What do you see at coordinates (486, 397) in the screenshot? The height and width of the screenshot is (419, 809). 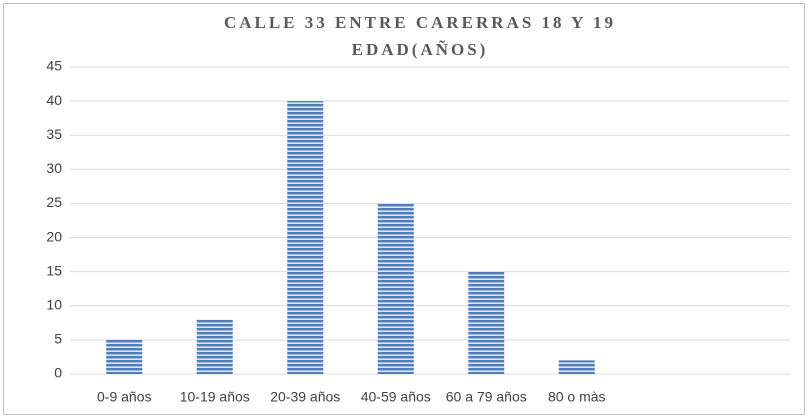 I see `x-tick-label: 60 a 79 años` at bounding box center [486, 397].